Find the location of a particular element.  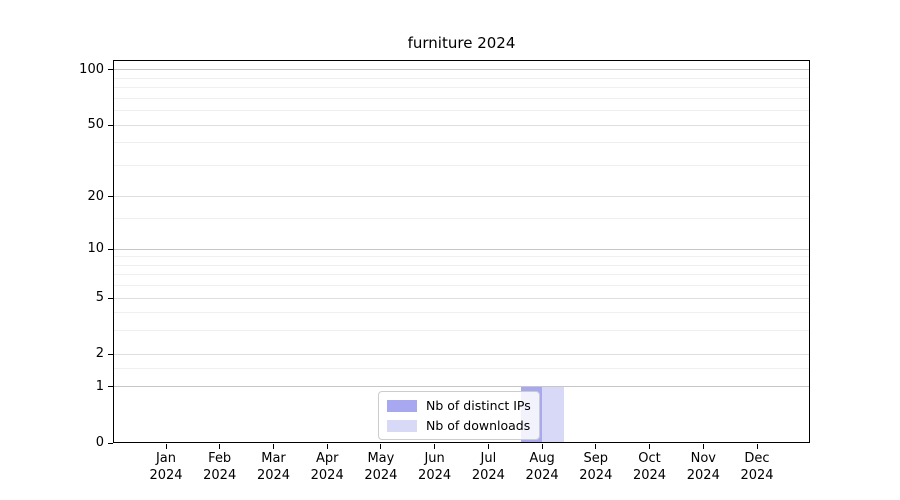

y-tick-label: 5 is located at coordinates (99, 298).